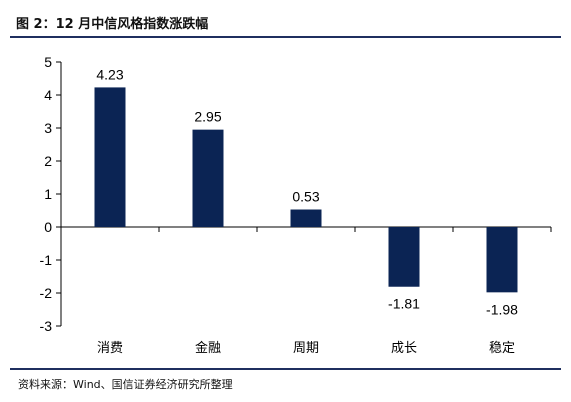 The height and width of the screenshot is (402, 571). What do you see at coordinates (48, 161) in the screenshot?
I see `y-tick-label: 2` at bounding box center [48, 161].